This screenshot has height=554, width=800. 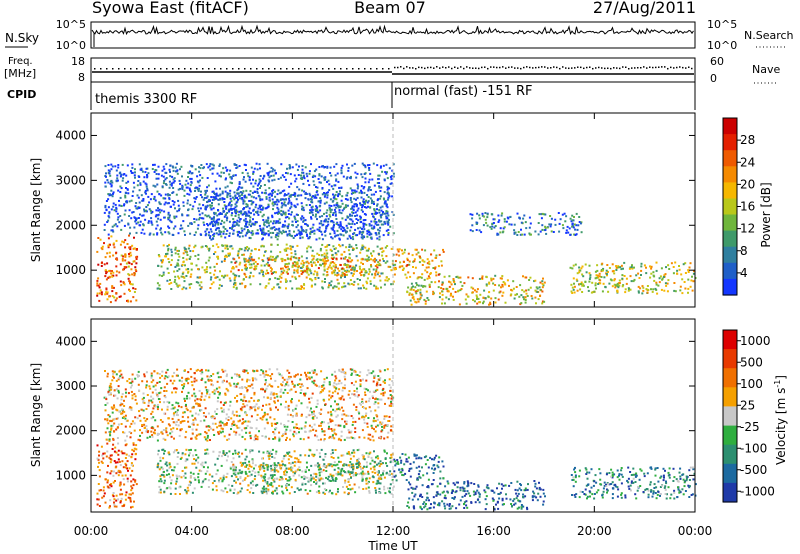 What do you see at coordinates (730, 191) in the screenshot?
I see `colorbar-swatch` at bounding box center [730, 191].